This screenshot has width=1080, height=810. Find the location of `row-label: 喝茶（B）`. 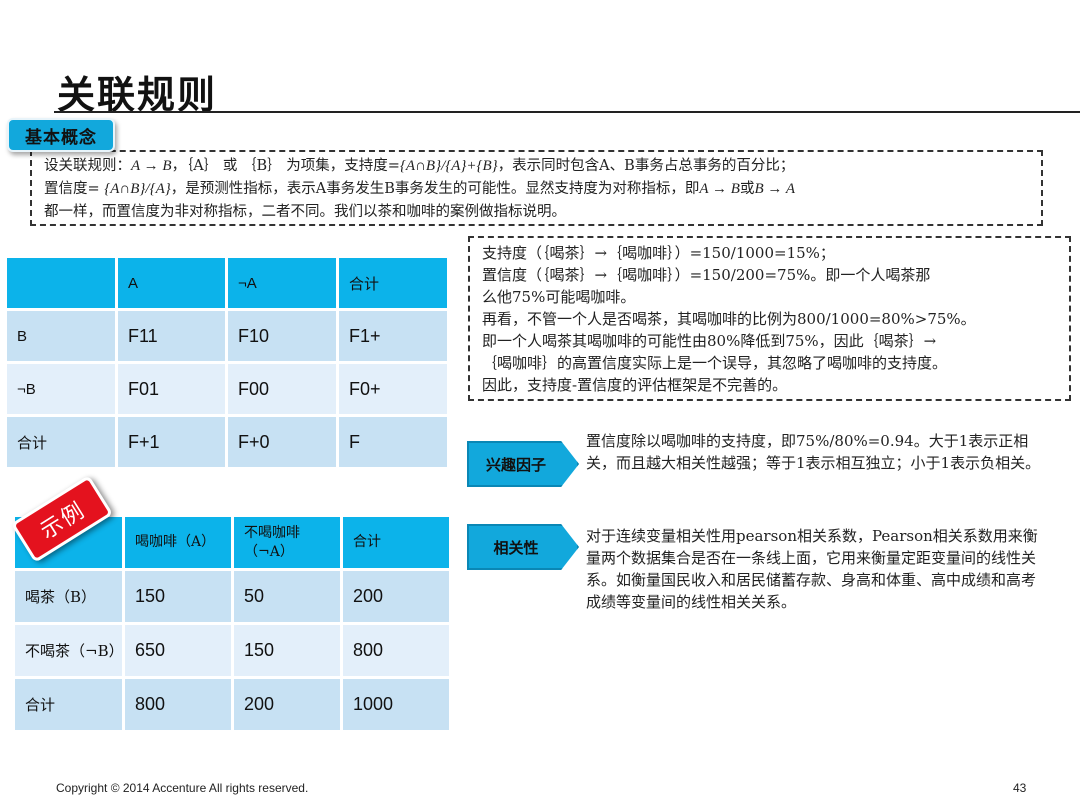

row-label: 喝茶（B） is located at coordinates (68, 596).